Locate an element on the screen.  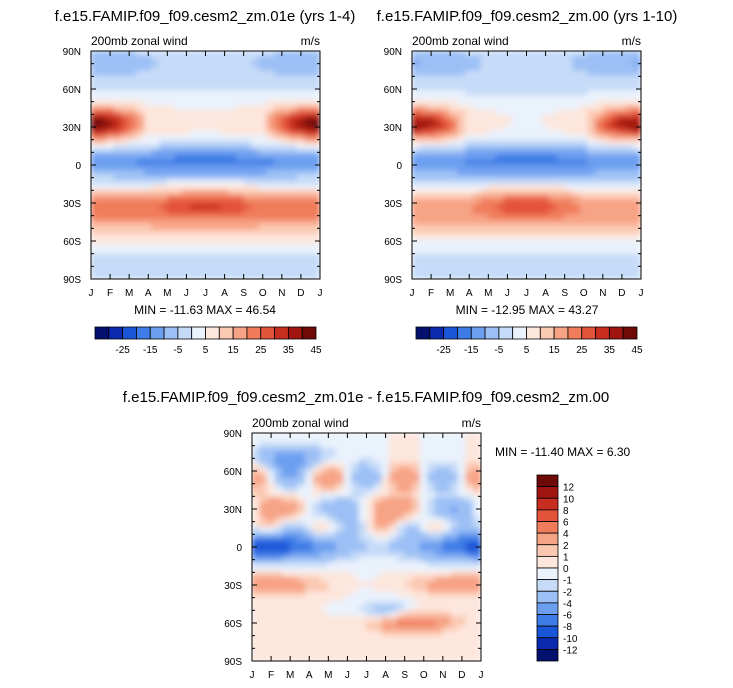
y-tick-label: 60S is located at coordinates (393, 242).